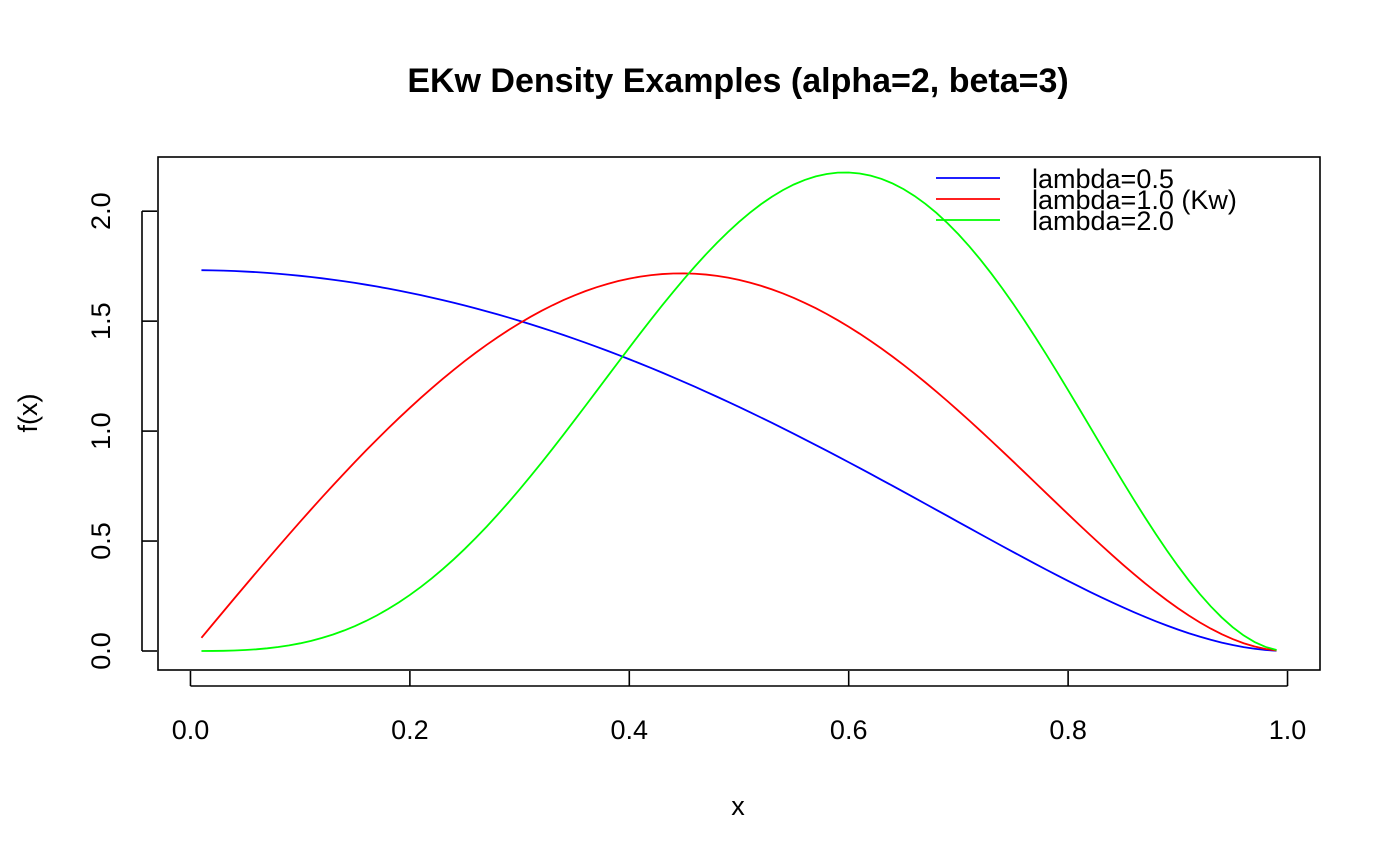 The width and height of the screenshot is (1400, 866). What do you see at coordinates (101, 211) in the screenshot?
I see `y-tick-label: 2.0` at bounding box center [101, 211].